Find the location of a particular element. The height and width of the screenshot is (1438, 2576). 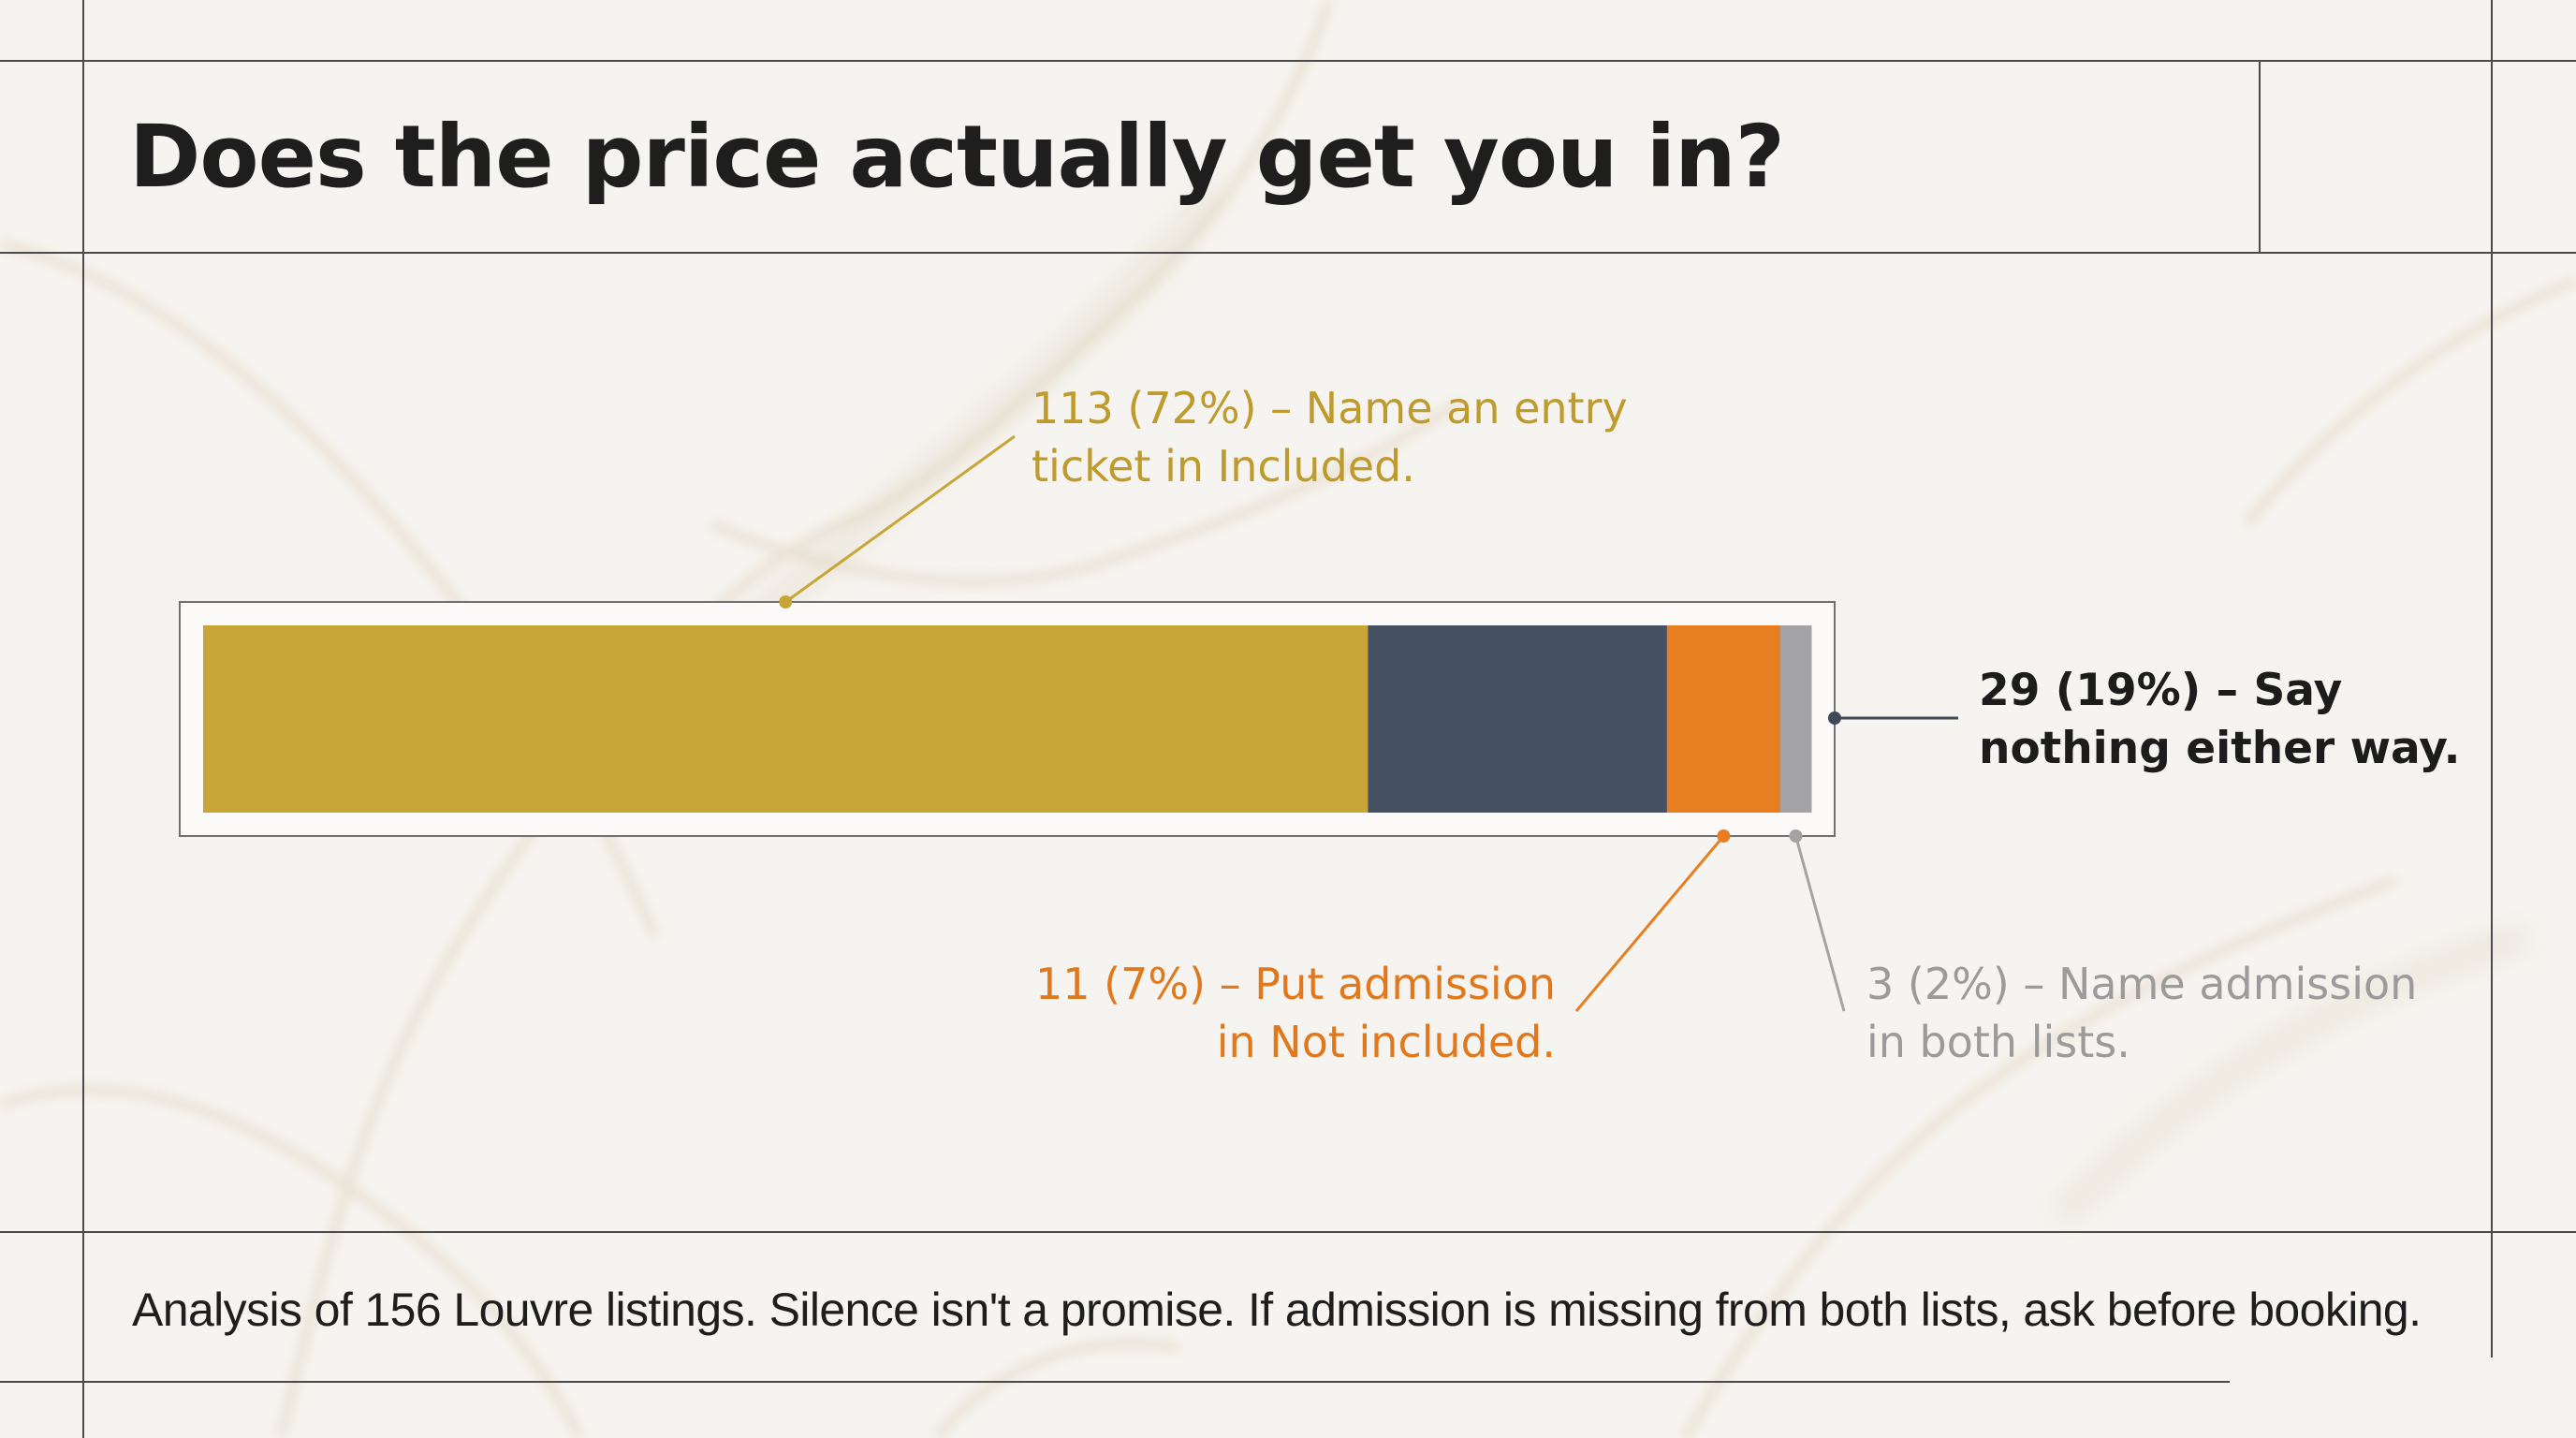

frame-line-title-right is located at coordinates (2260, 156).